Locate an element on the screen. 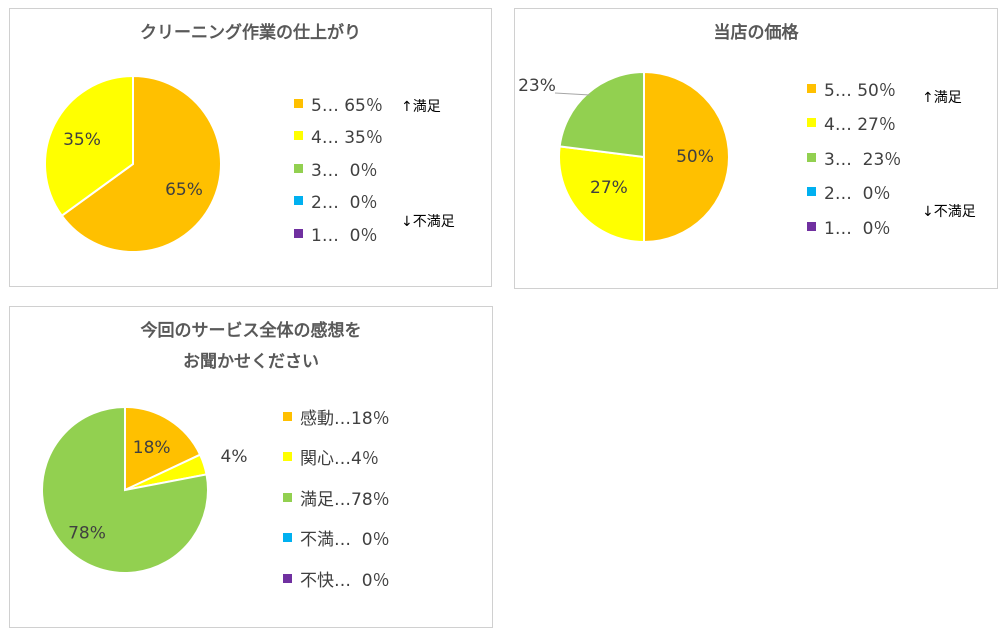  legend-item: 5… 50％ is located at coordinates (854, 88).